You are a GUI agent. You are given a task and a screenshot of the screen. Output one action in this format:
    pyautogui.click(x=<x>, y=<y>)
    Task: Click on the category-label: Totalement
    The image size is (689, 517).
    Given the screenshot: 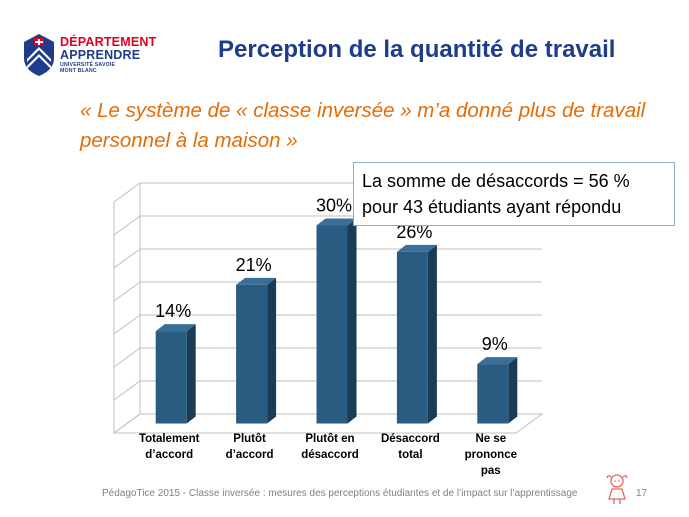 What is the action you would take?
    pyautogui.click(x=169, y=439)
    